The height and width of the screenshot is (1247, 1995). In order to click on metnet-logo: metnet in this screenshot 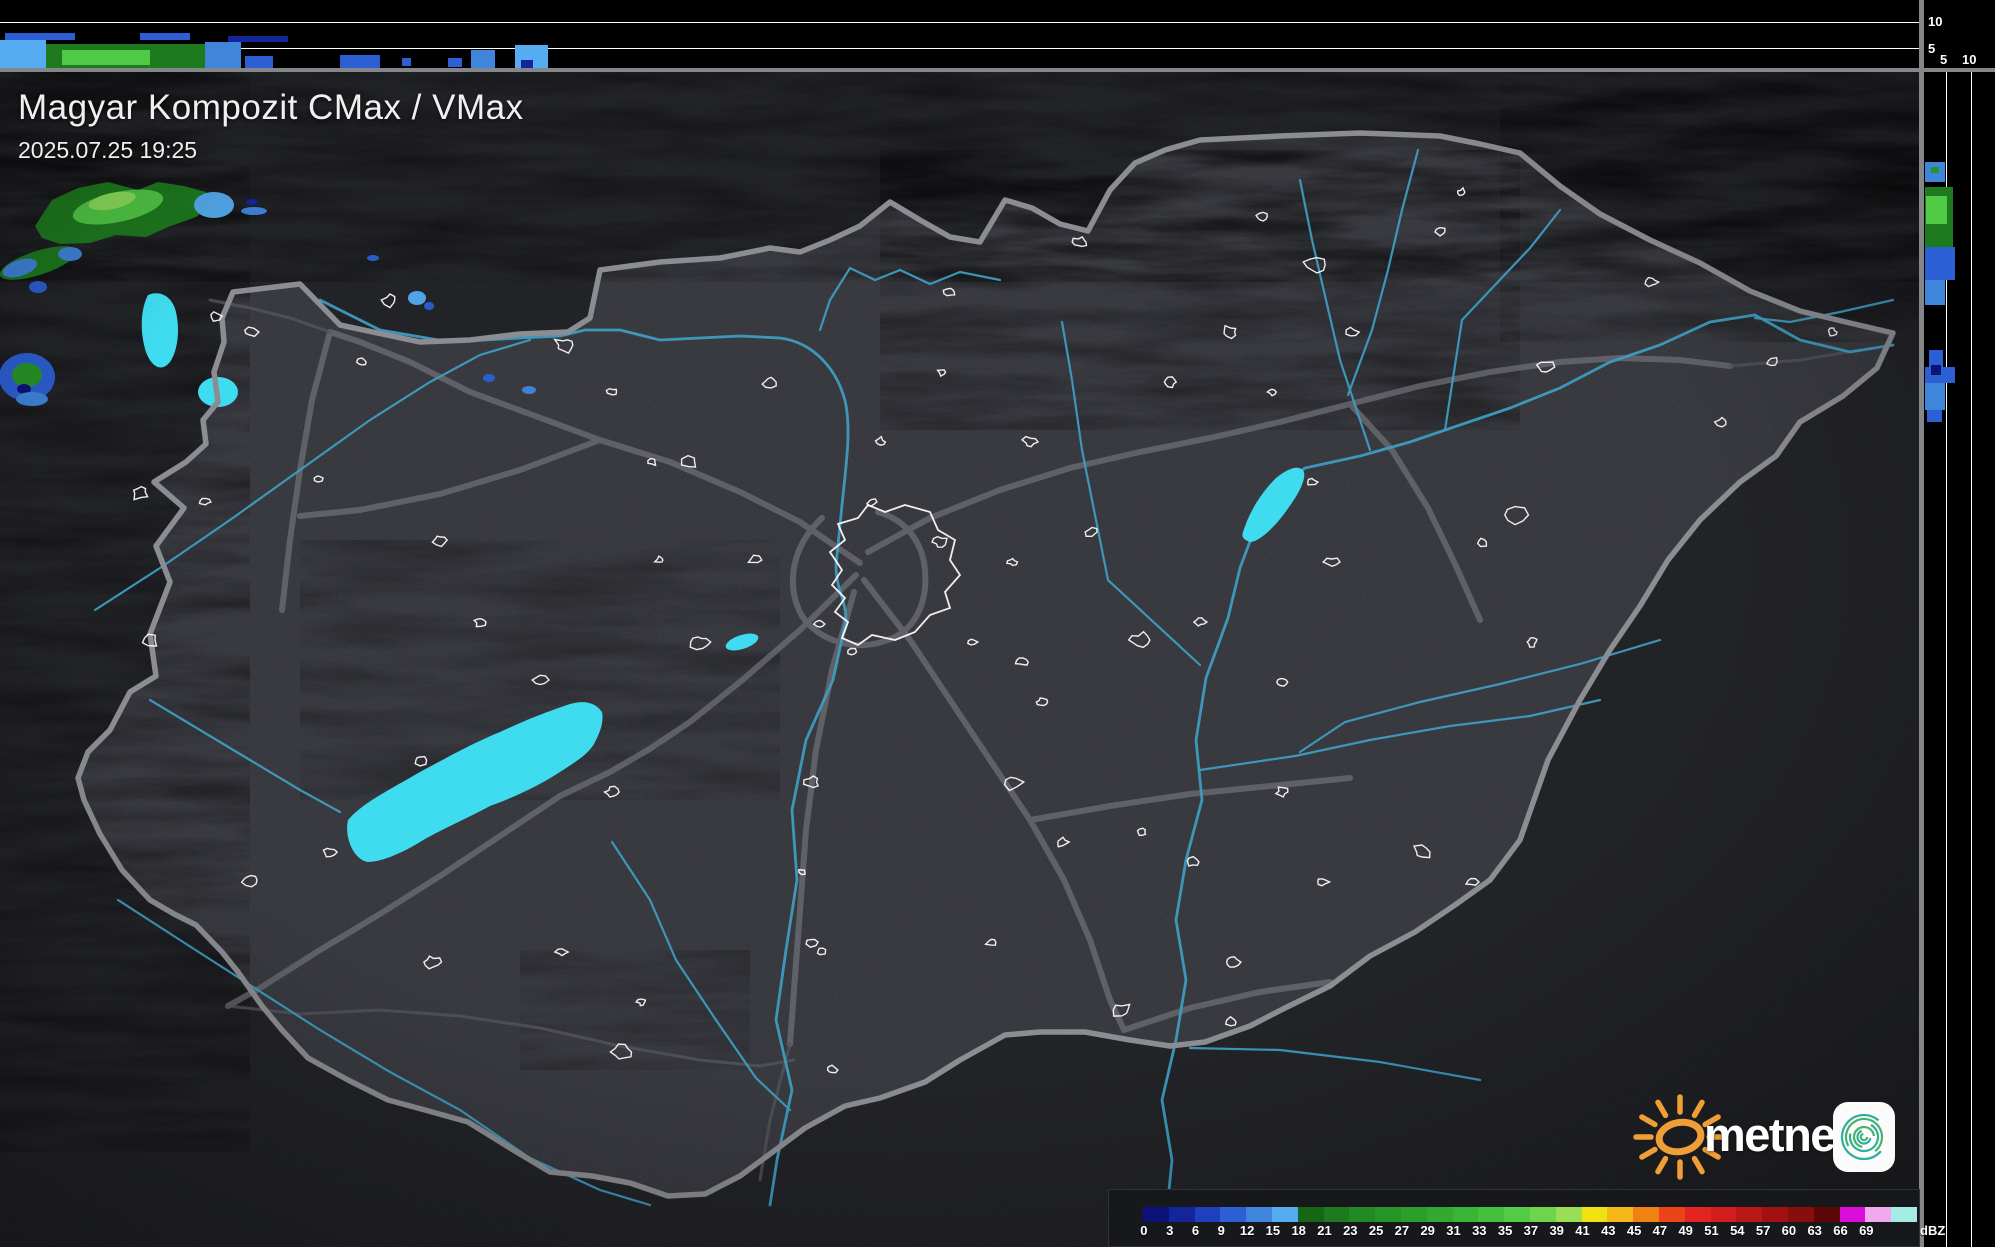, I will do `click(1770, 1140)`.